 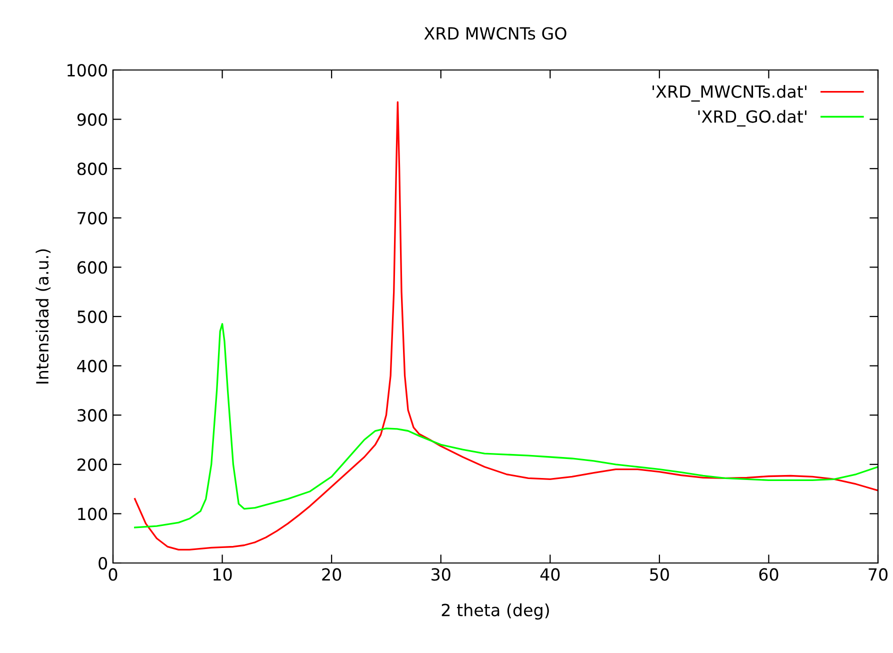 What do you see at coordinates (223, 574) in the screenshot?
I see `x-tick-label: 10` at bounding box center [223, 574].